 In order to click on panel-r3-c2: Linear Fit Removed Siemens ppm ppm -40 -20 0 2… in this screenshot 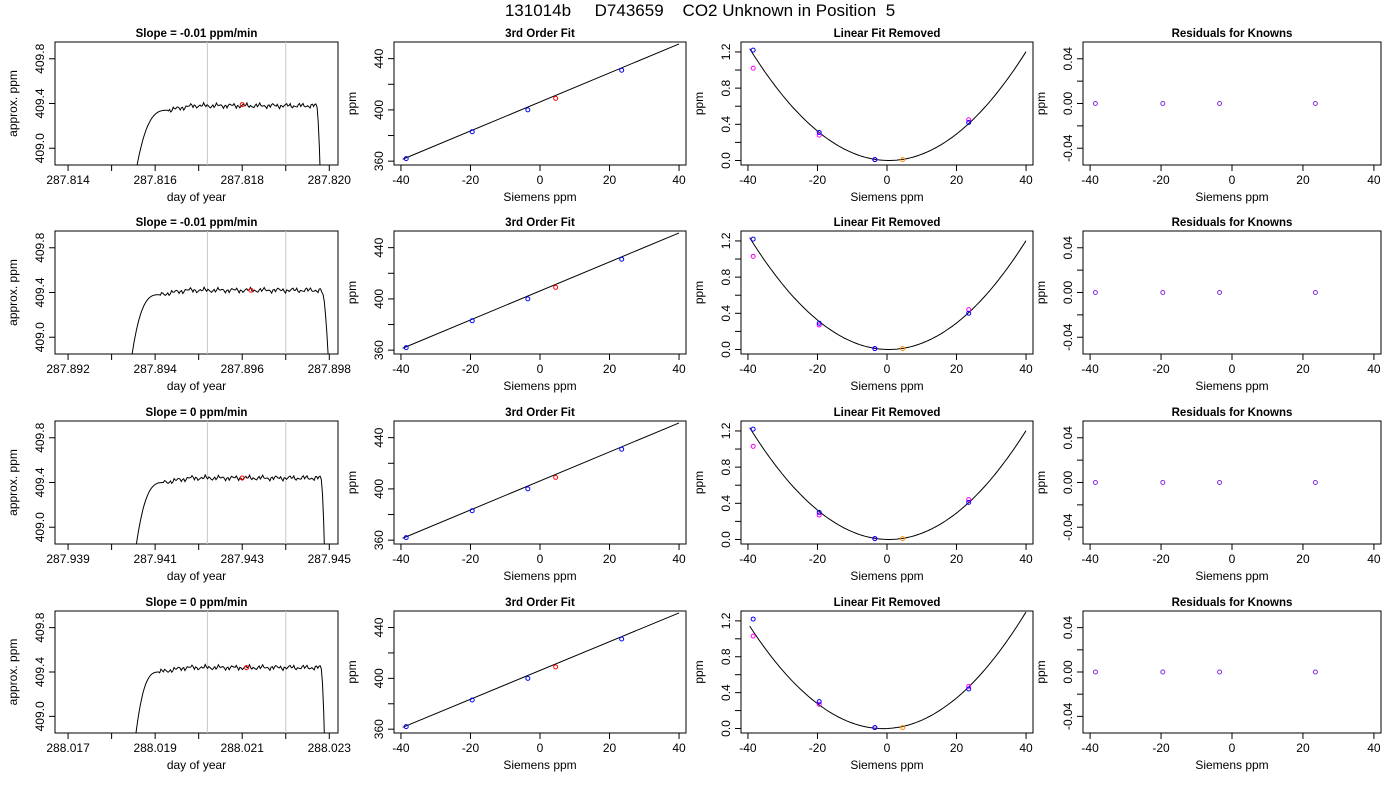, I will do `click(863, 684)`.